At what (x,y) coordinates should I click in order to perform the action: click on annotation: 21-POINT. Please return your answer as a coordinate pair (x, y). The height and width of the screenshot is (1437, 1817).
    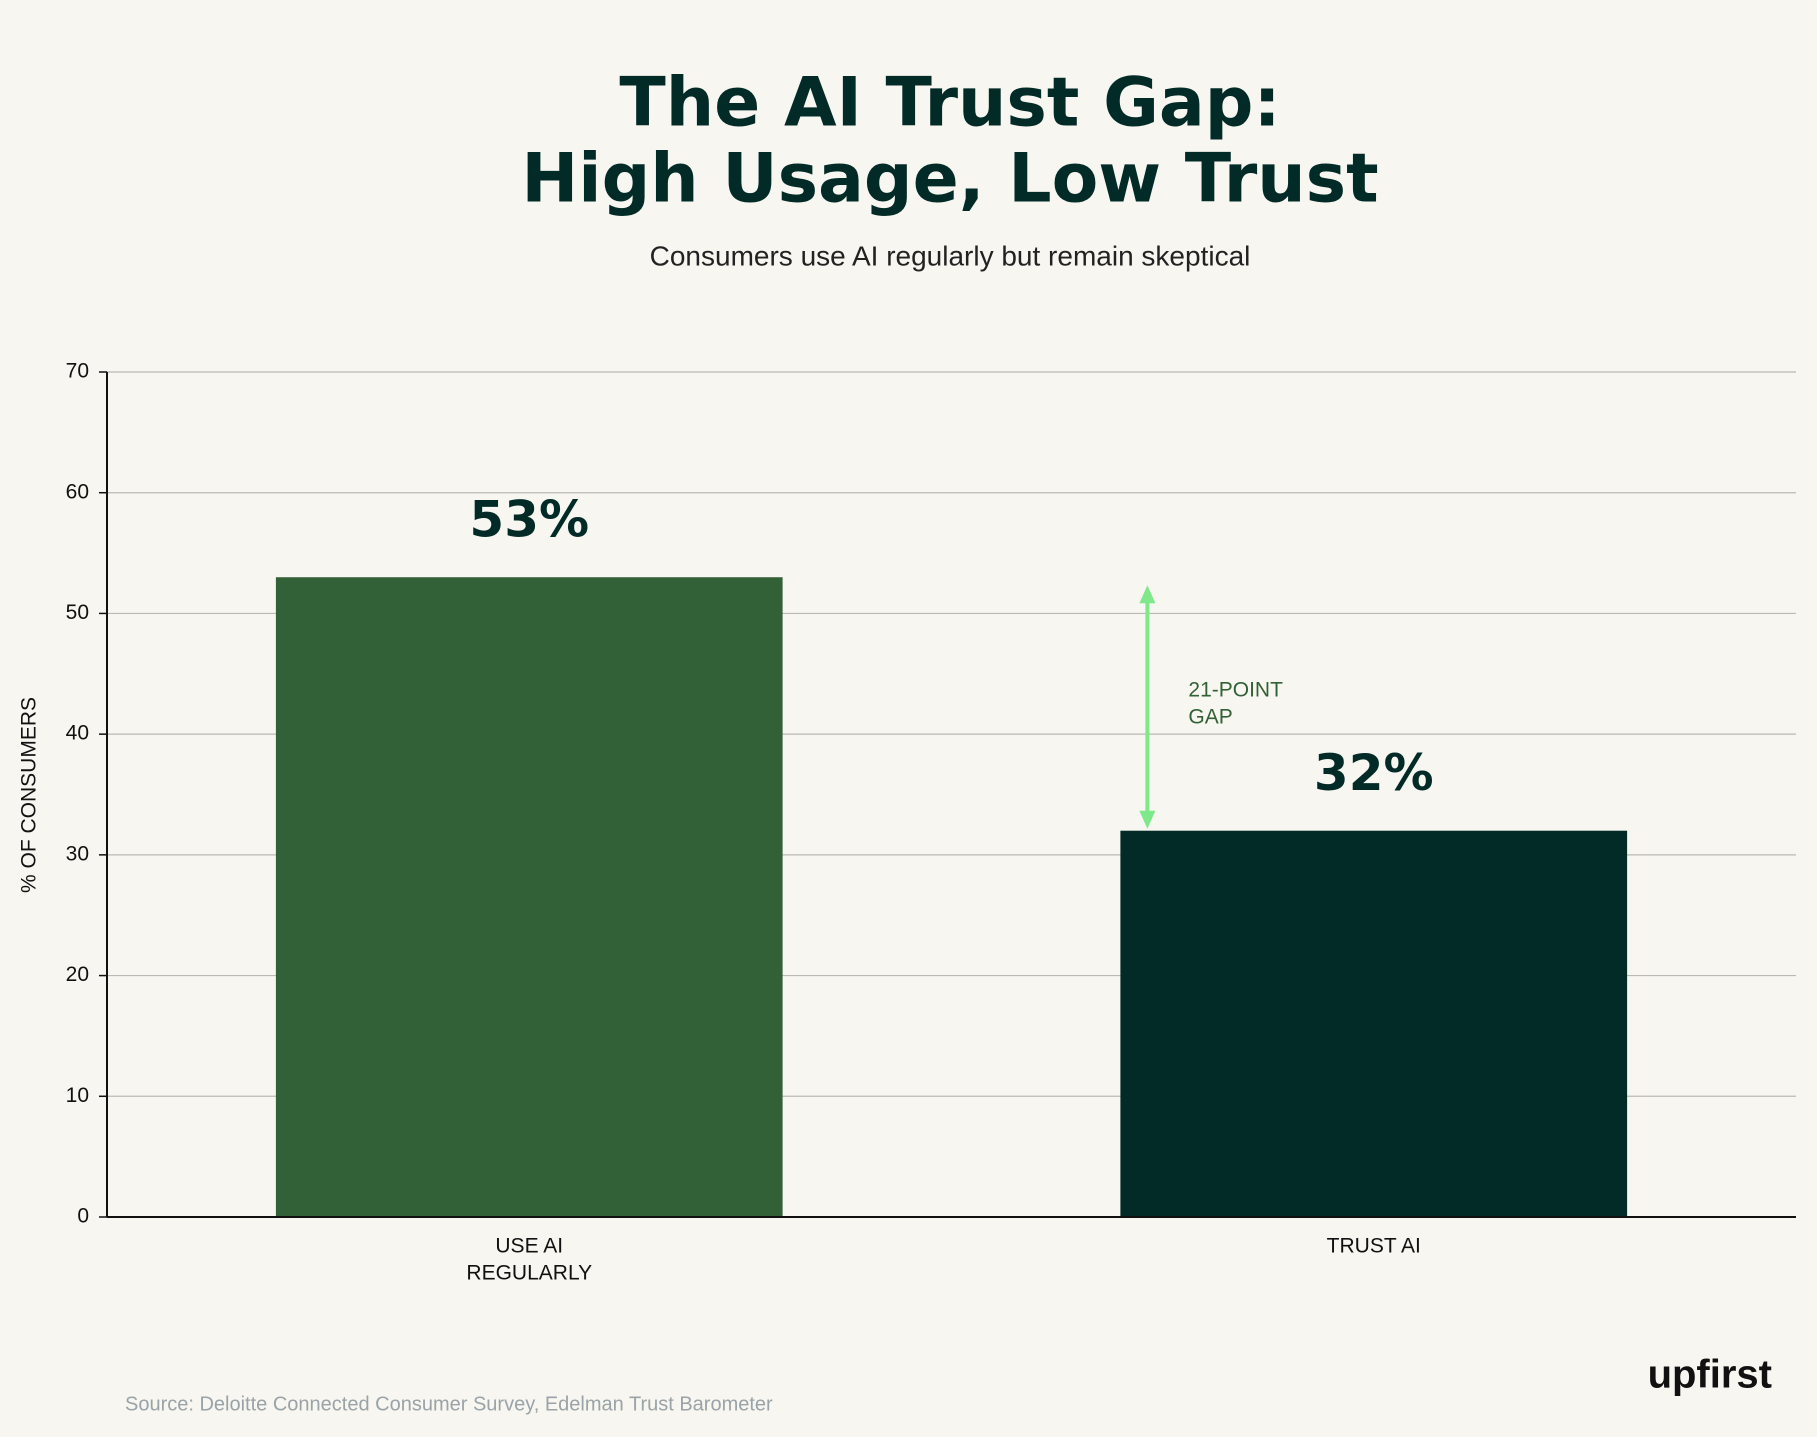
    Looking at the image, I should click on (1235, 690).